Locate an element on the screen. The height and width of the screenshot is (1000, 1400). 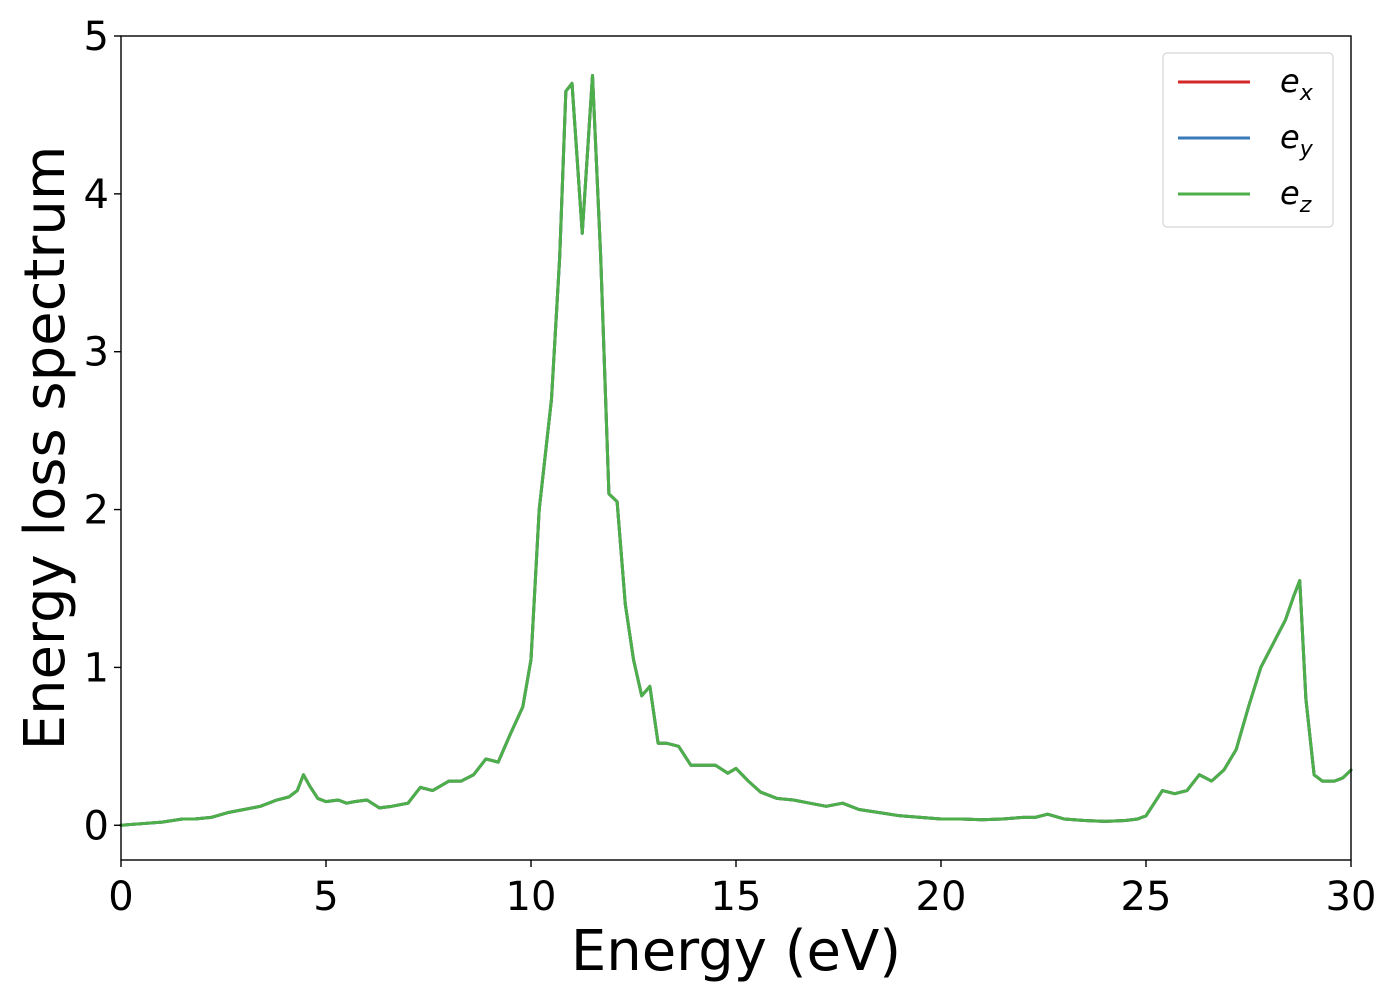
y-tick-label: 0 is located at coordinates (96, 826).